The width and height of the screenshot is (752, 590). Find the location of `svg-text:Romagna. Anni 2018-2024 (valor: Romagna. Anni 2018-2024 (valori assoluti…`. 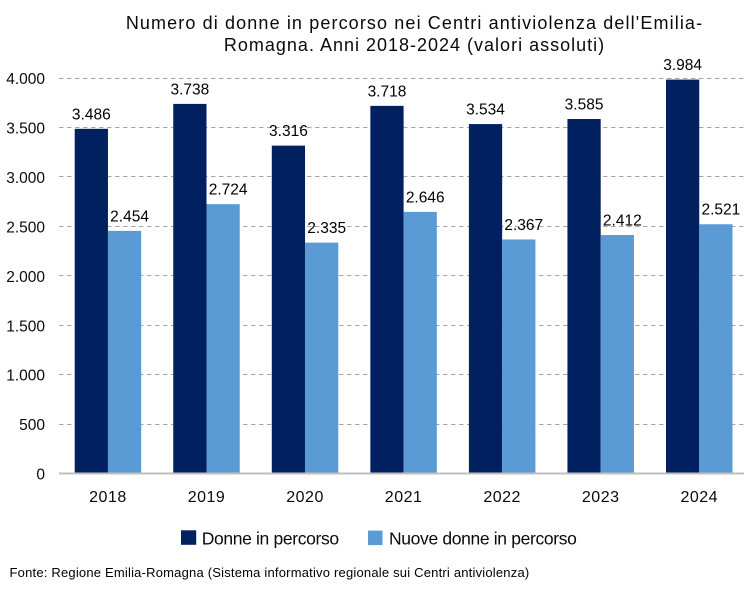

svg-text:Romagna. Anni 2018-2024 (valor: Romagna. Anni 2018-2024 (valori assoluti… is located at coordinates (414, 45).